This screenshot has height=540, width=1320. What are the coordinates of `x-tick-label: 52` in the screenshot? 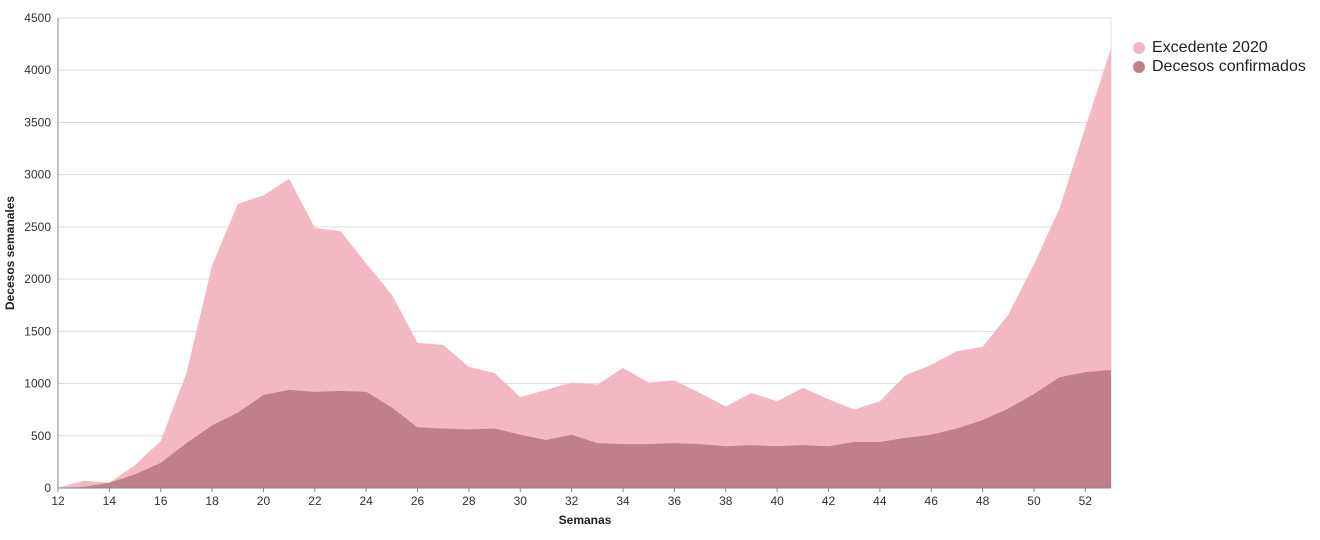 It's located at (1086, 501).